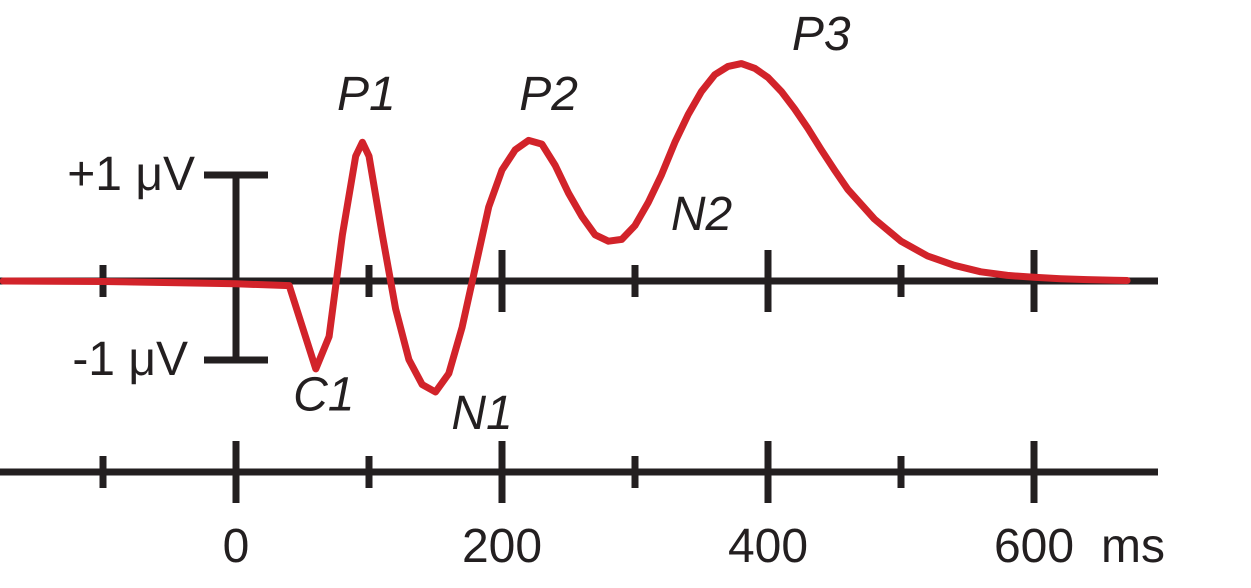 This screenshot has width=1251, height=588. What do you see at coordinates (701, 214) in the screenshot?
I see `peak-label-n2: N2` at bounding box center [701, 214].